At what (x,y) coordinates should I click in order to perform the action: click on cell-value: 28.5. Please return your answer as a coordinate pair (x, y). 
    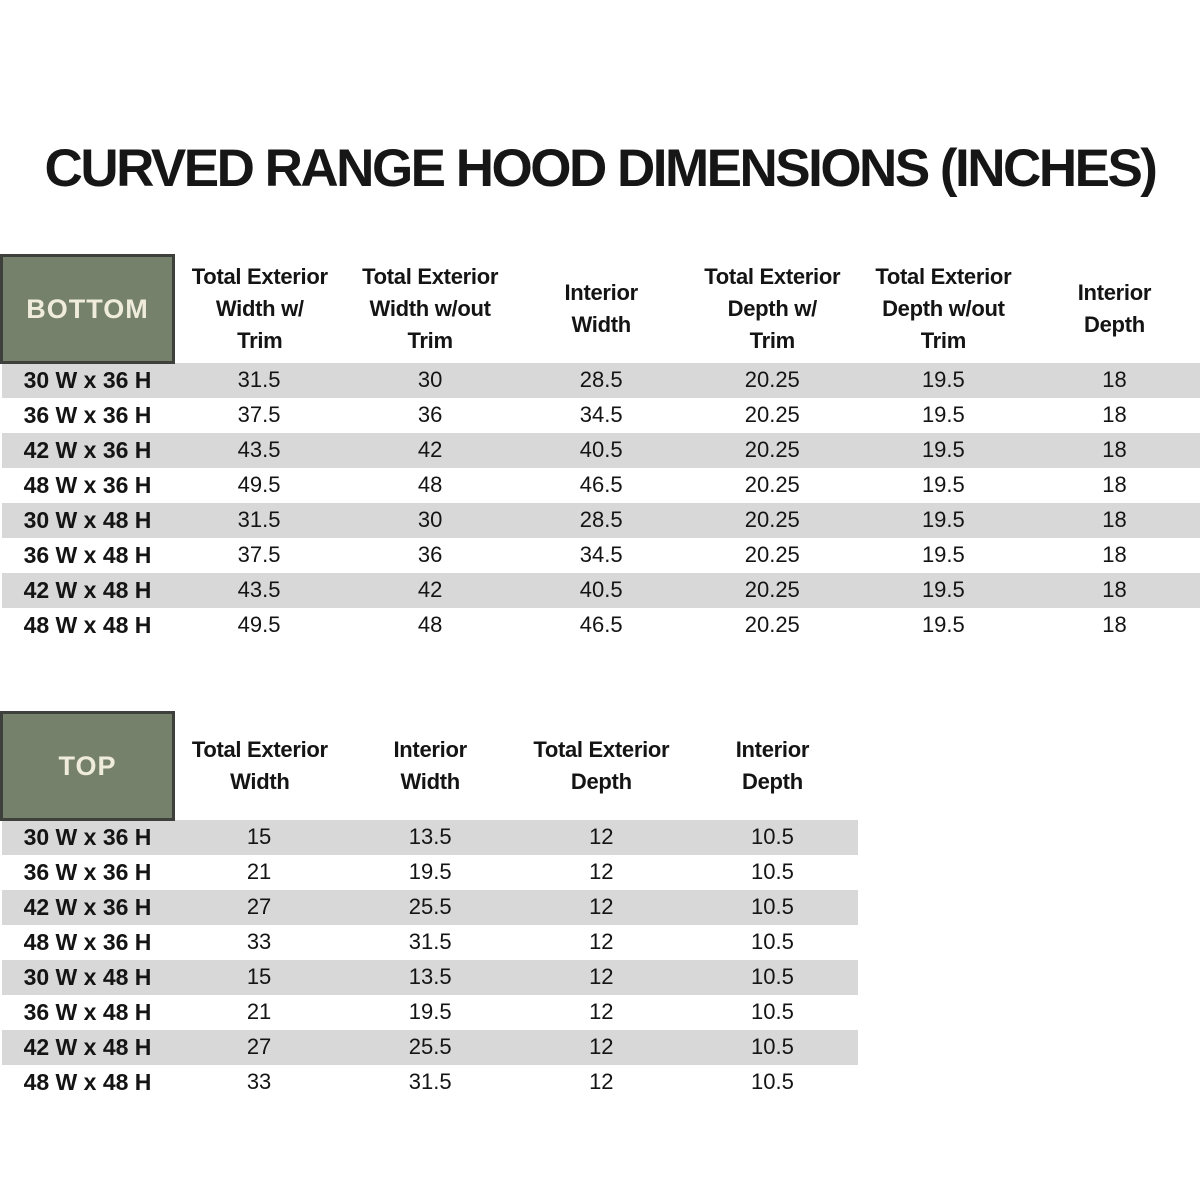
    Looking at the image, I should click on (601, 379).